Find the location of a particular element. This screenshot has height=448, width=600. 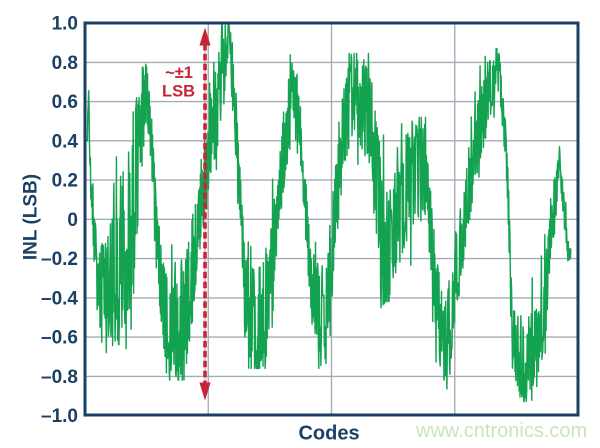

svg-text: 0.8 is located at coordinates (65, 63).